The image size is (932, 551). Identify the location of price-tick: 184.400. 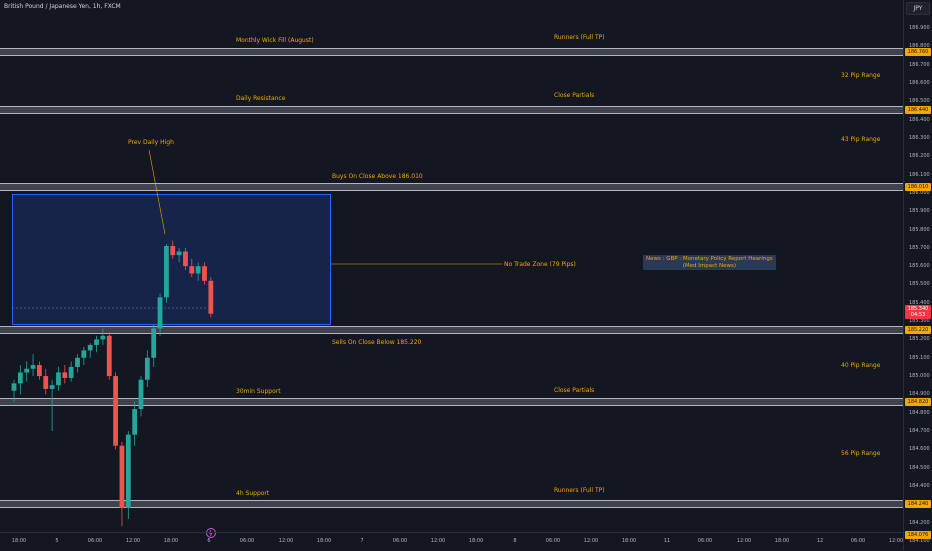
(919, 486).